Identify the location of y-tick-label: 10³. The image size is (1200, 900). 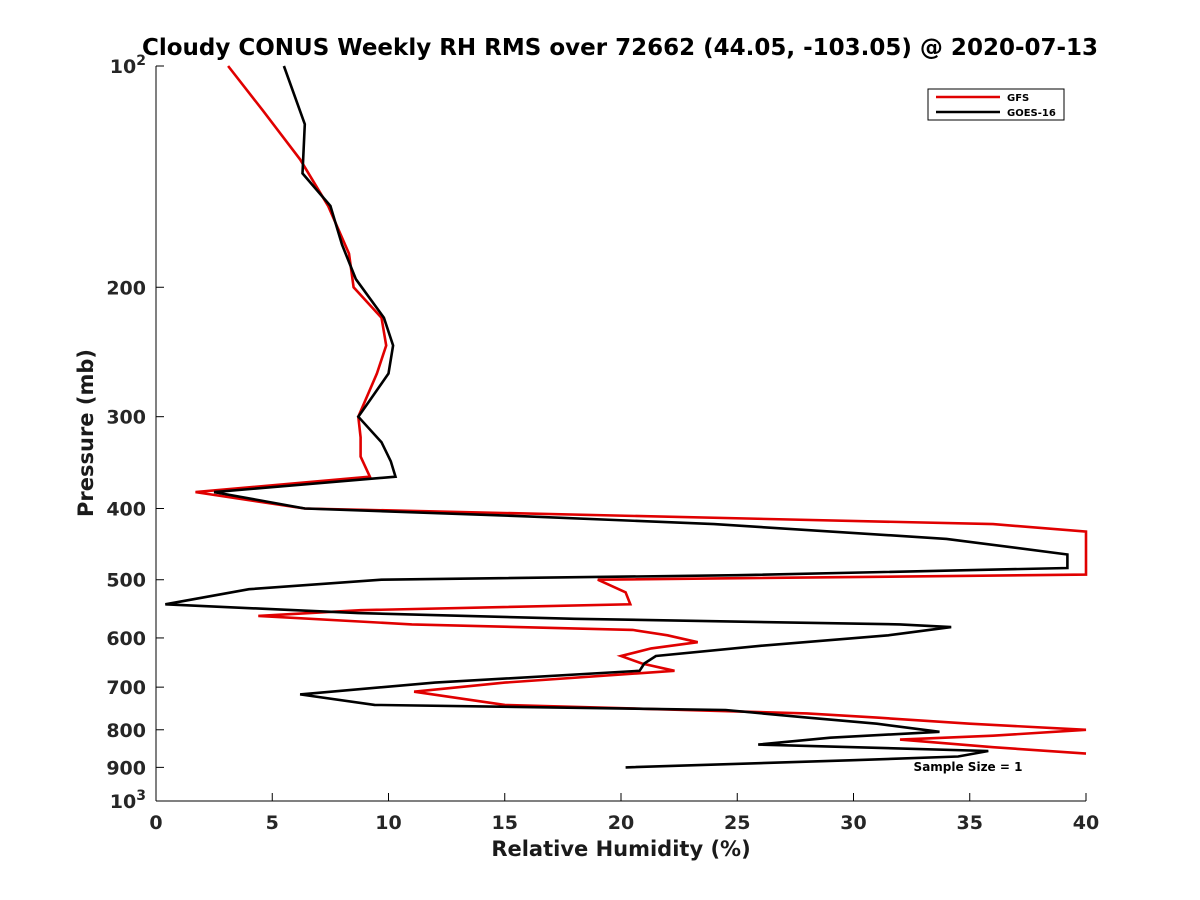
(128, 800).